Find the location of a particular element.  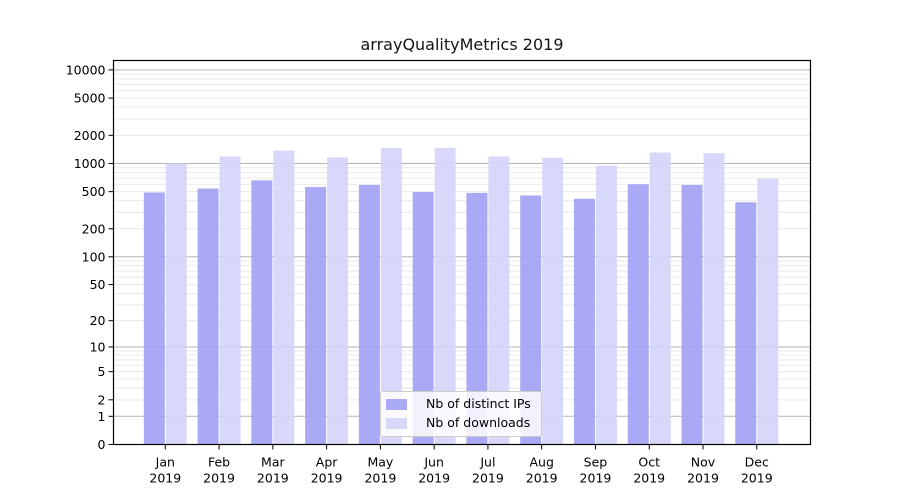

chart-legend: Nb of distinct IPs Nb of downloads is located at coordinates (461, 414).